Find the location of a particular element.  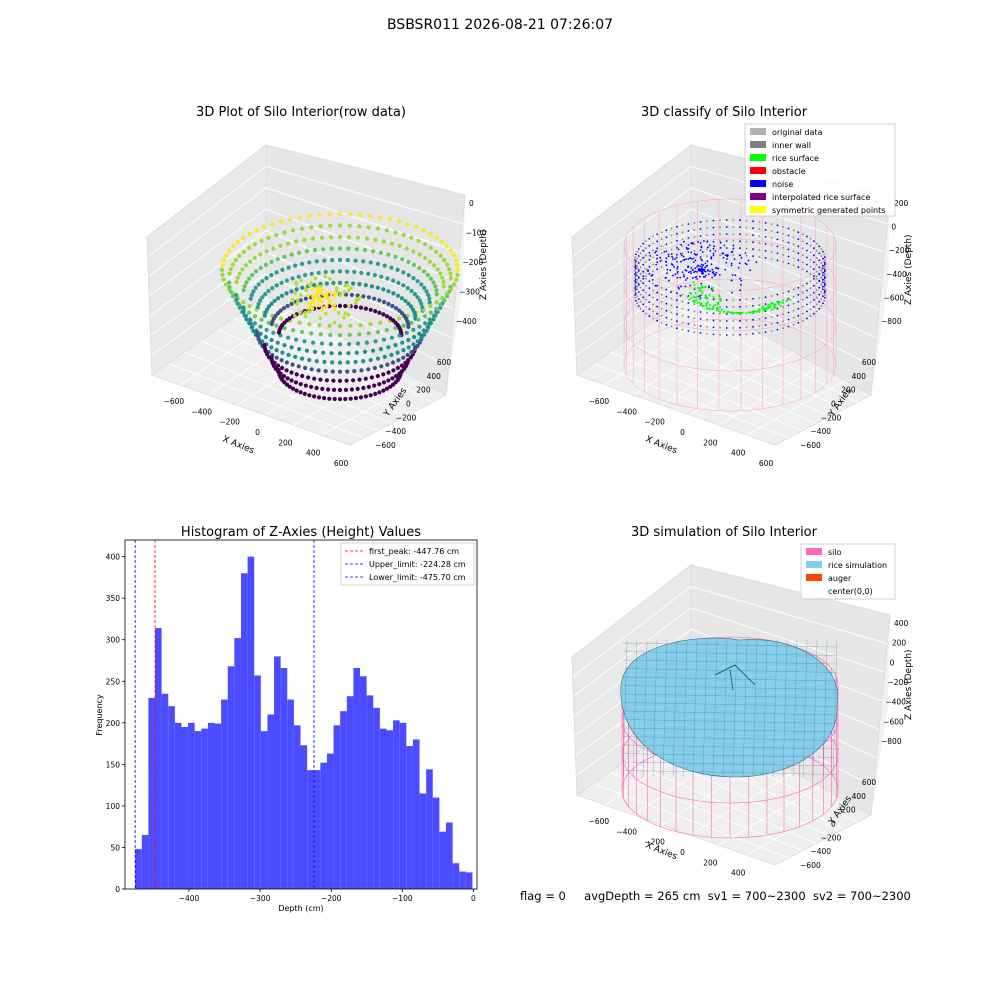

reference-lines is located at coordinates (224, 714).